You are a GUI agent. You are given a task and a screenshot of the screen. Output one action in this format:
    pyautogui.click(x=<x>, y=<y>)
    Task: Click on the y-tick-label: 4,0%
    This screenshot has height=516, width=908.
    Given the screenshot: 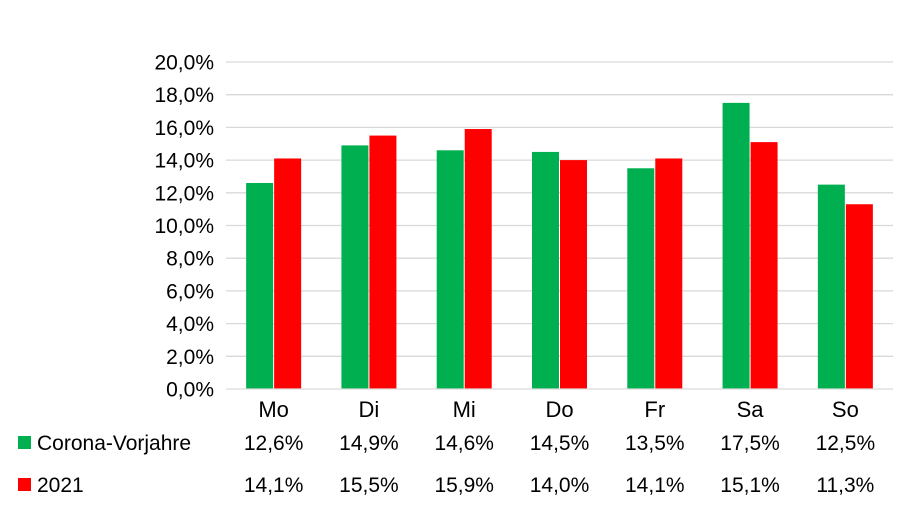 What is the action you would take?
    pyautogui.click(x=190, y=324)
    